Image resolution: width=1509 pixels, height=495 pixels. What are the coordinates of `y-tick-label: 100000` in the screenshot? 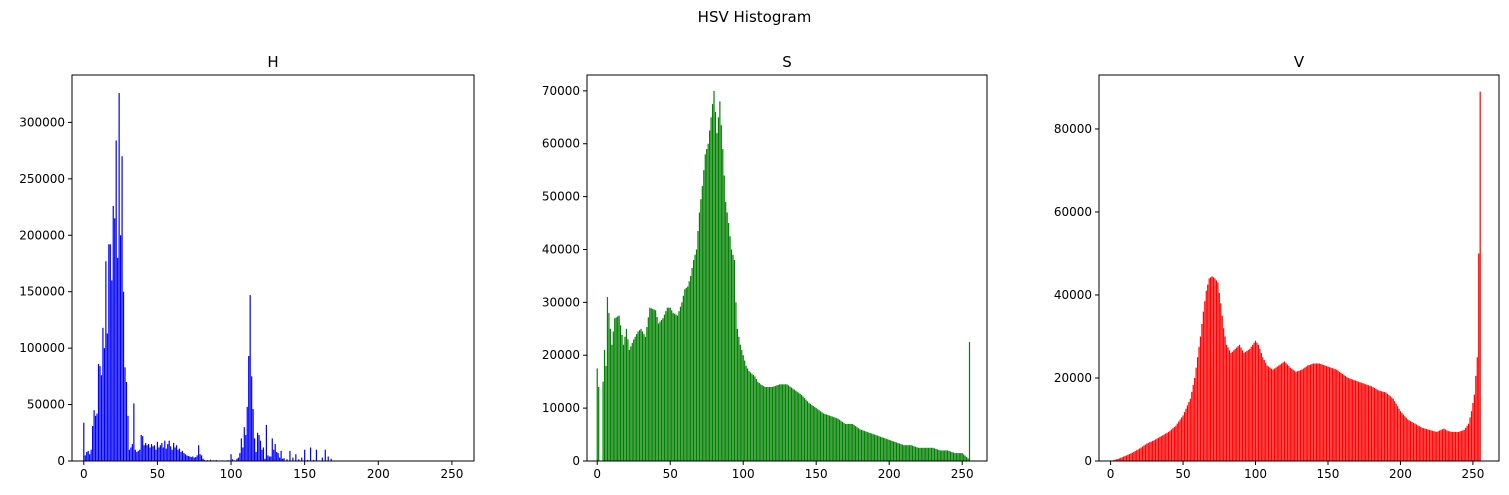 It's located at (42, 348).